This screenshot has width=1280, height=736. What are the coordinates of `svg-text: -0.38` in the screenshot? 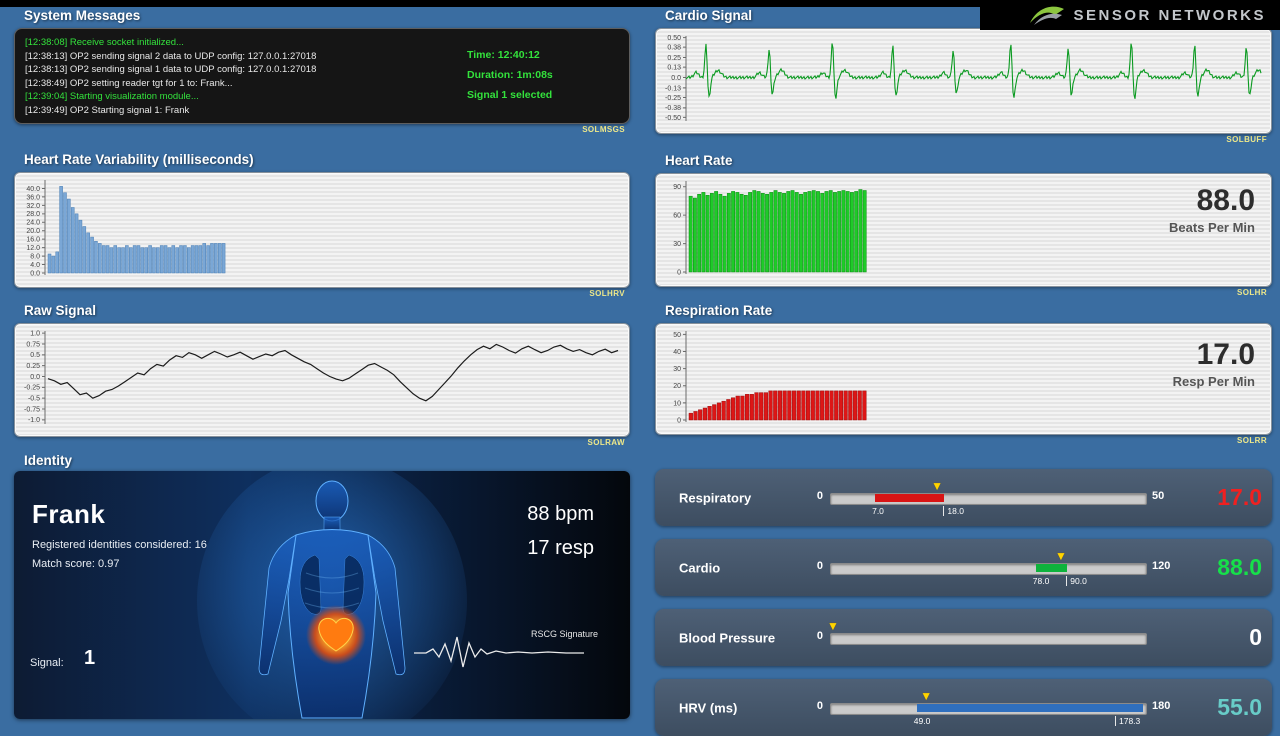 It's located at (673, 108).